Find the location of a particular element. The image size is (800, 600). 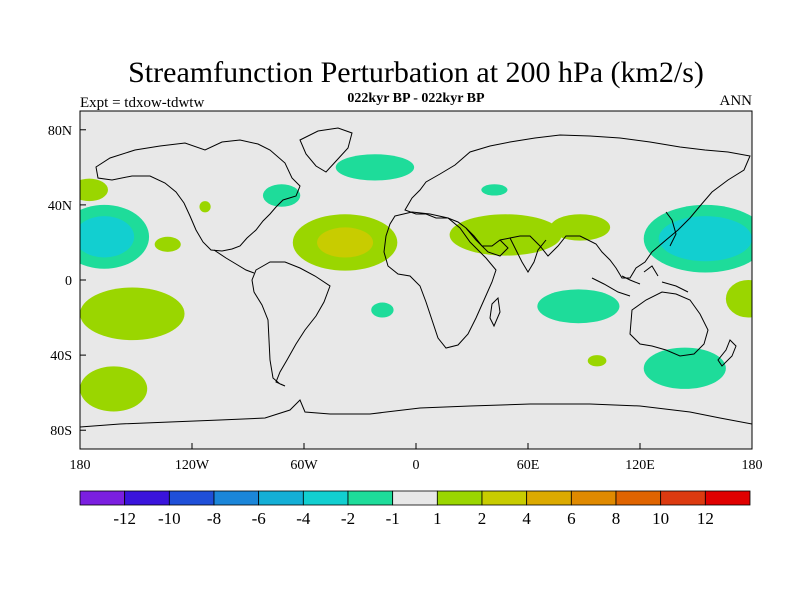

coast-arabia is located at coordinates (487, 242).